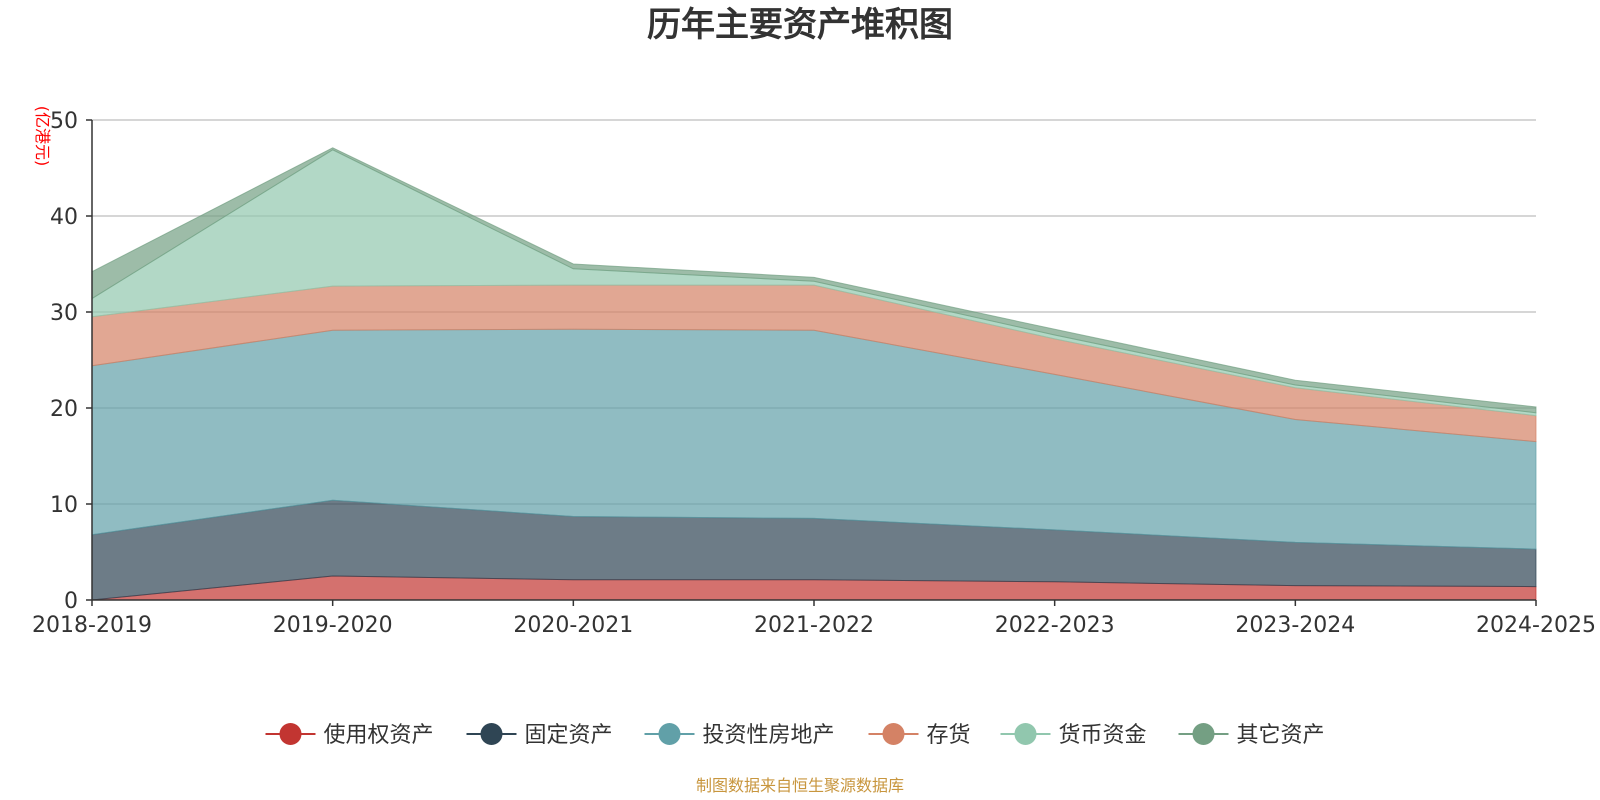 This screenshot has width=1600, height=800. What do you see at coordinates (949, 735) in the screenshot?
I see `legend-label-3: 存货` at bounding box center [949, 735].